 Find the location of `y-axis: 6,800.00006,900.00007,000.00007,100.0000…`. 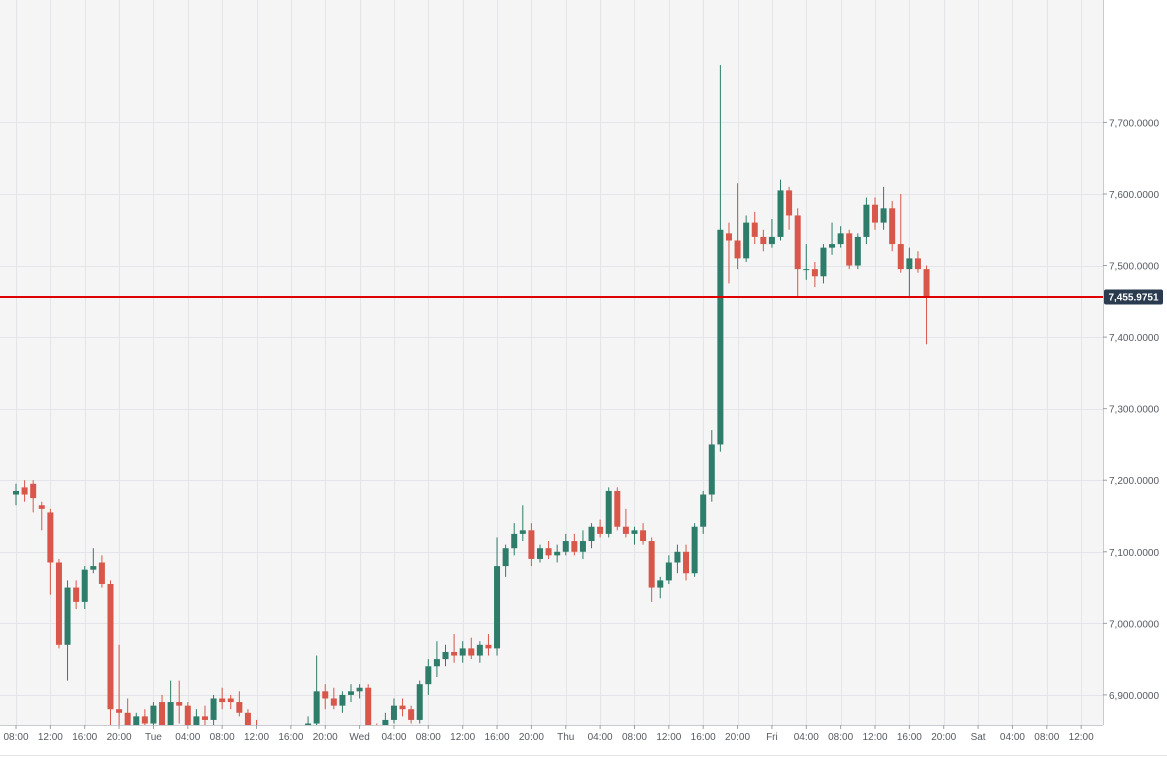

y-axis: 6,800.00006,900.00007,000.00007,100.0000… is located at coordinates (1131, 440).